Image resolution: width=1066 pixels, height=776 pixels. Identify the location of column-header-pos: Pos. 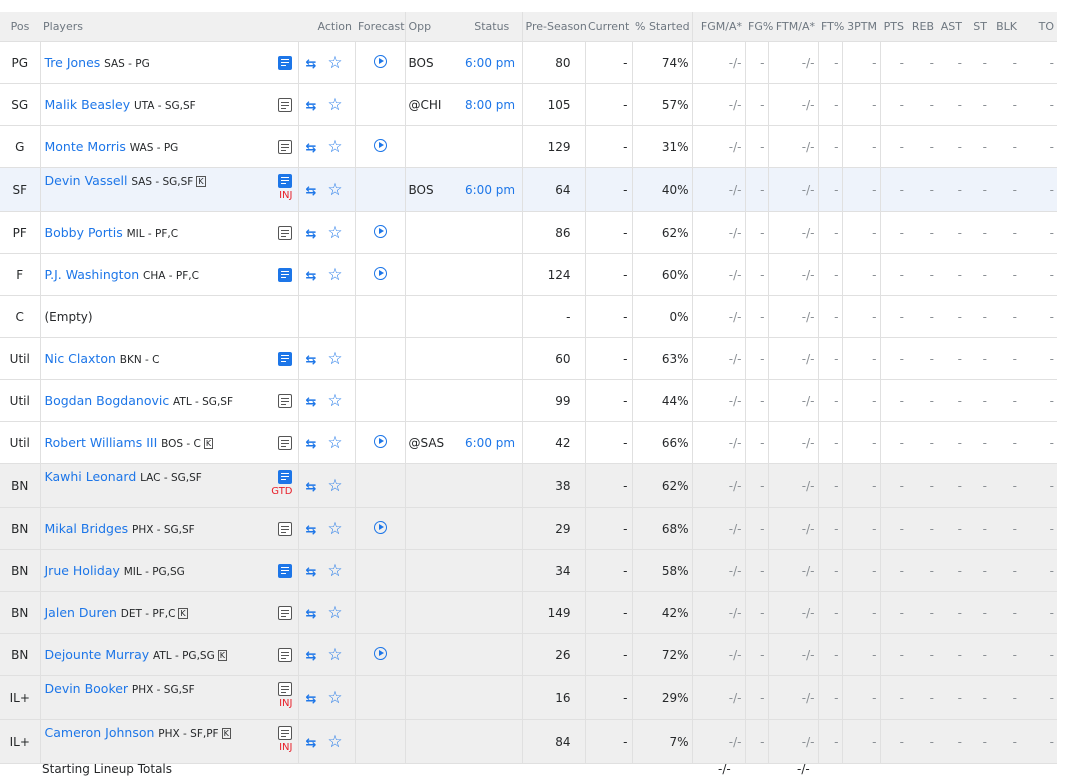
(20, 27).